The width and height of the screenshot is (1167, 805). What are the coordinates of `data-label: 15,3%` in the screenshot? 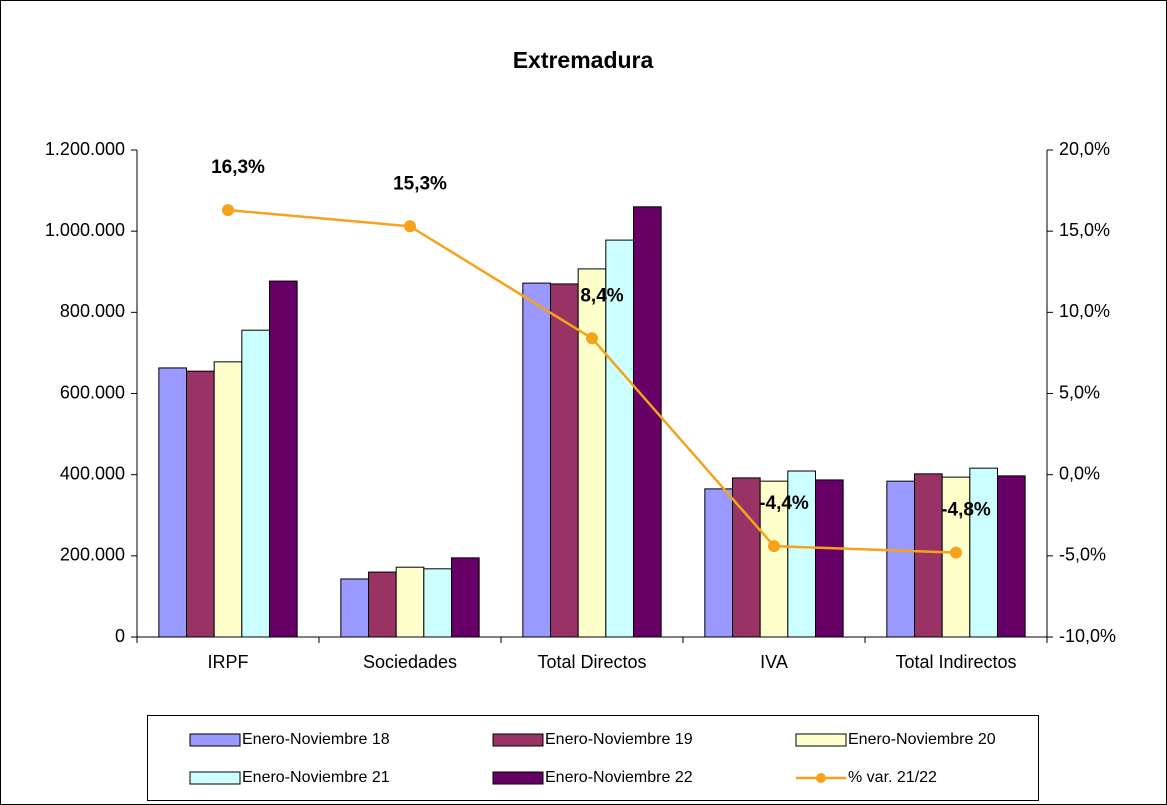 It's located at (420, 183).